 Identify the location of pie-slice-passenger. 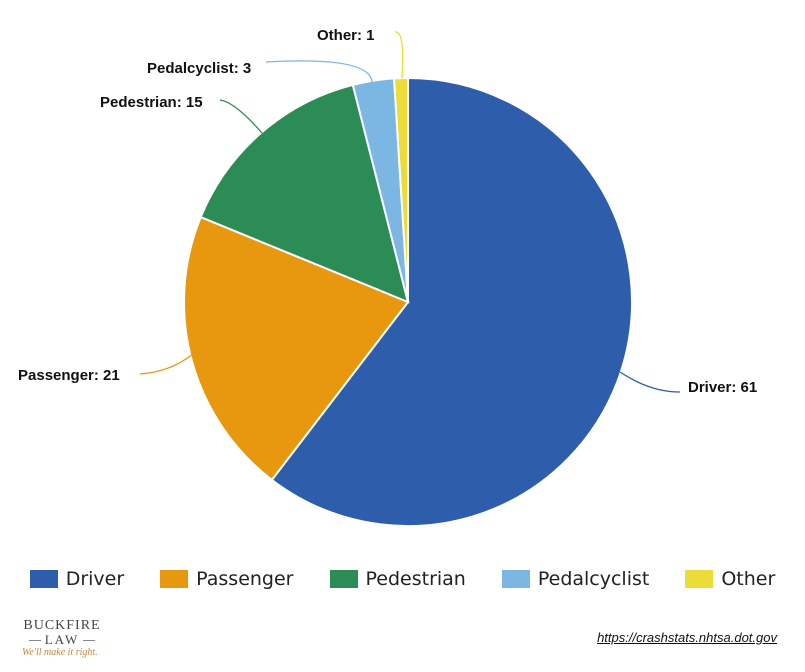
(296, 348).